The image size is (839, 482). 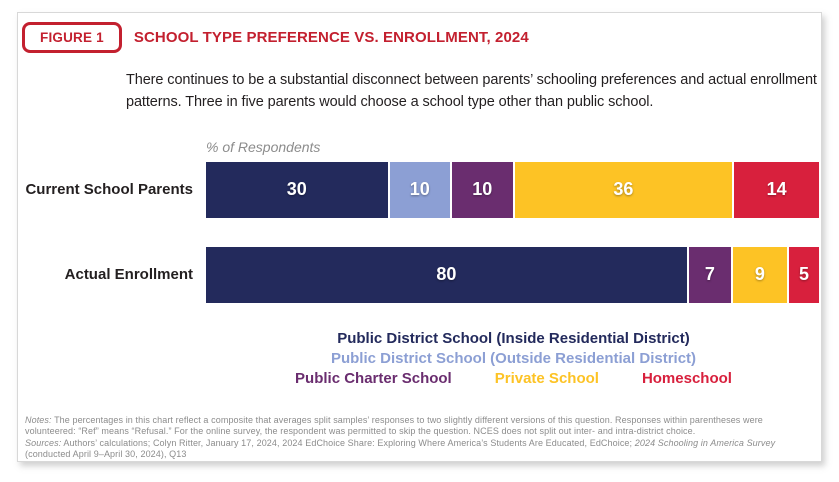 I want to click on bar-value-label: 36, so click(x=623, y=189).